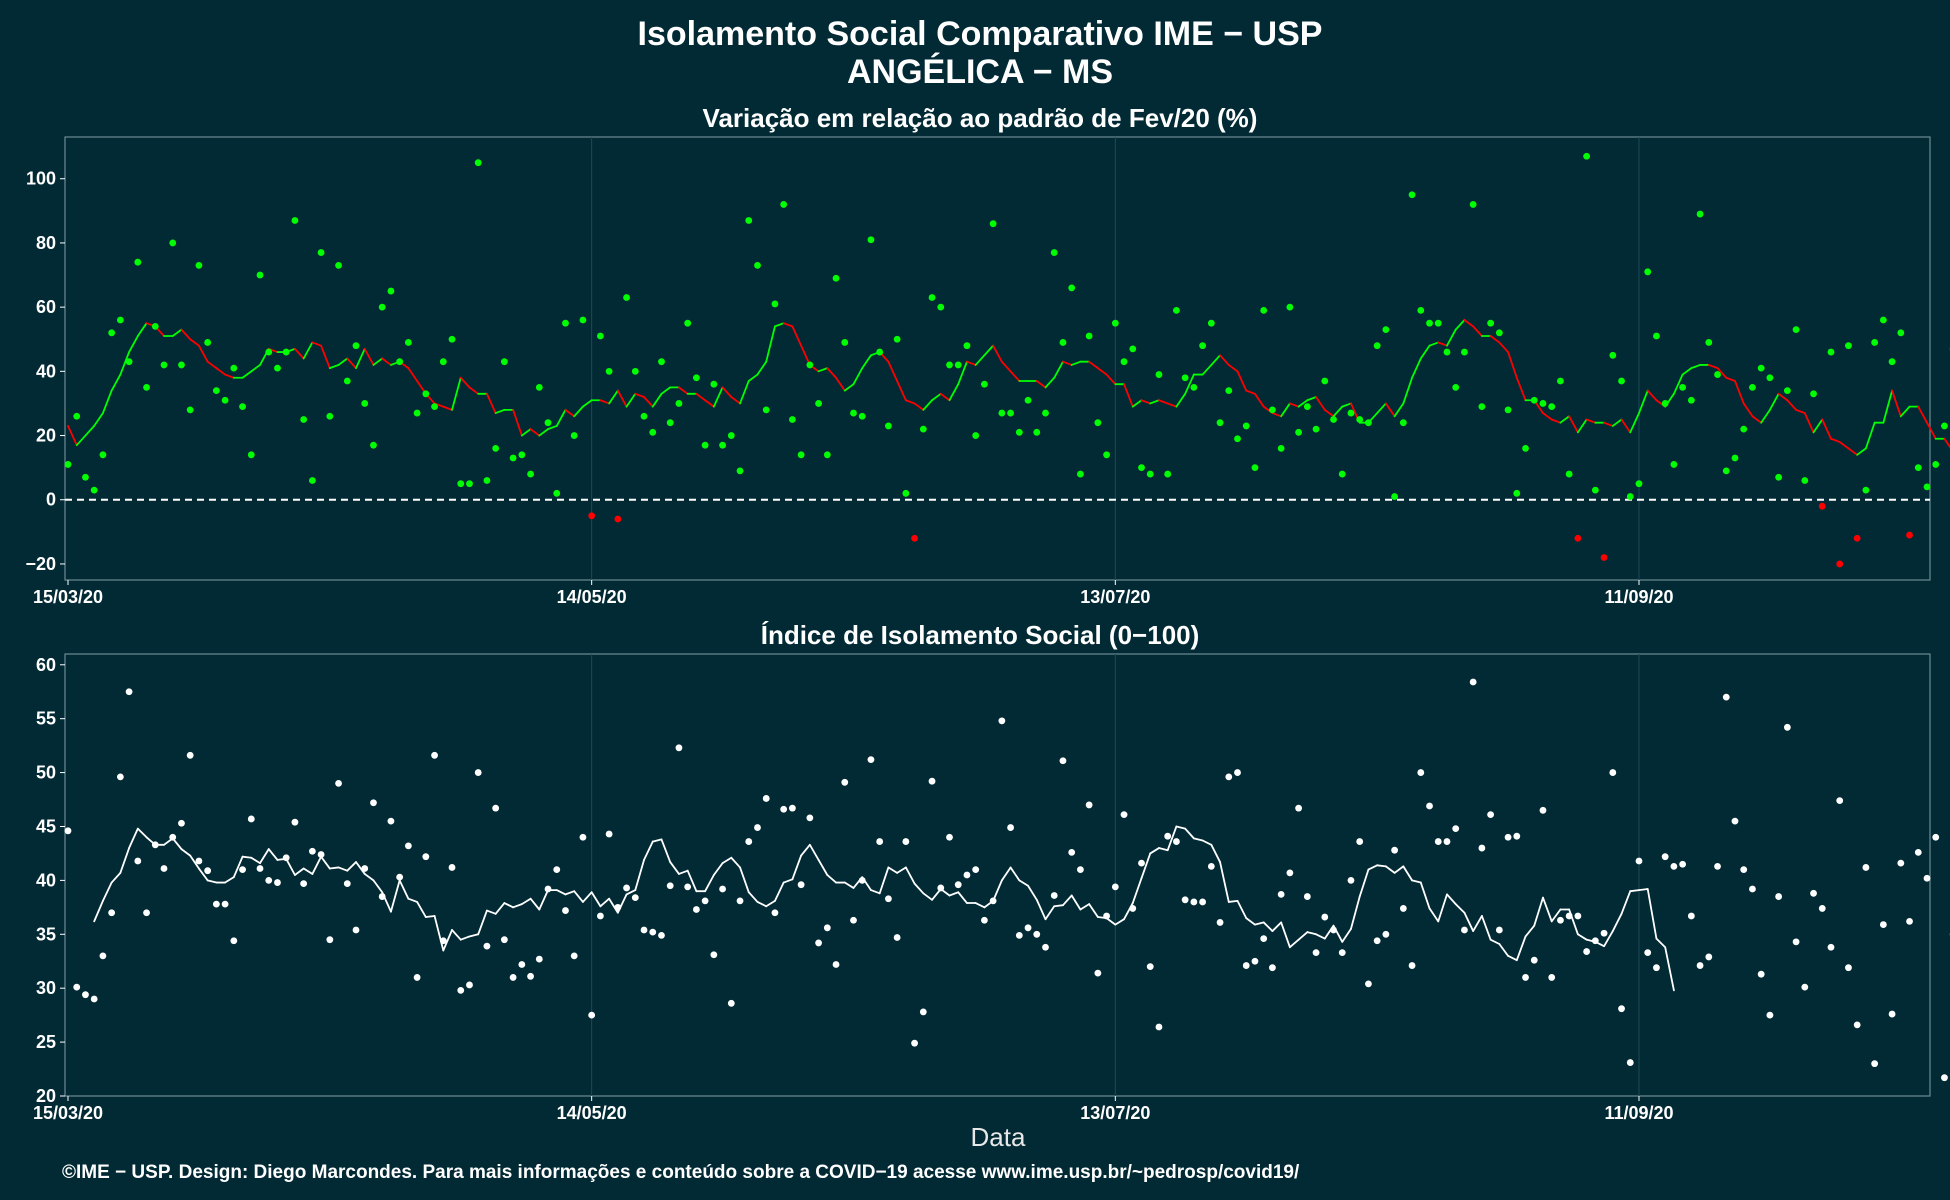 Image resolution: width=1950 pixels, height=1200 pixels. Describe the element at coordinates (1115, 1113) in the screenshot. I see `x-tick-label: 13/07/20` at that location.